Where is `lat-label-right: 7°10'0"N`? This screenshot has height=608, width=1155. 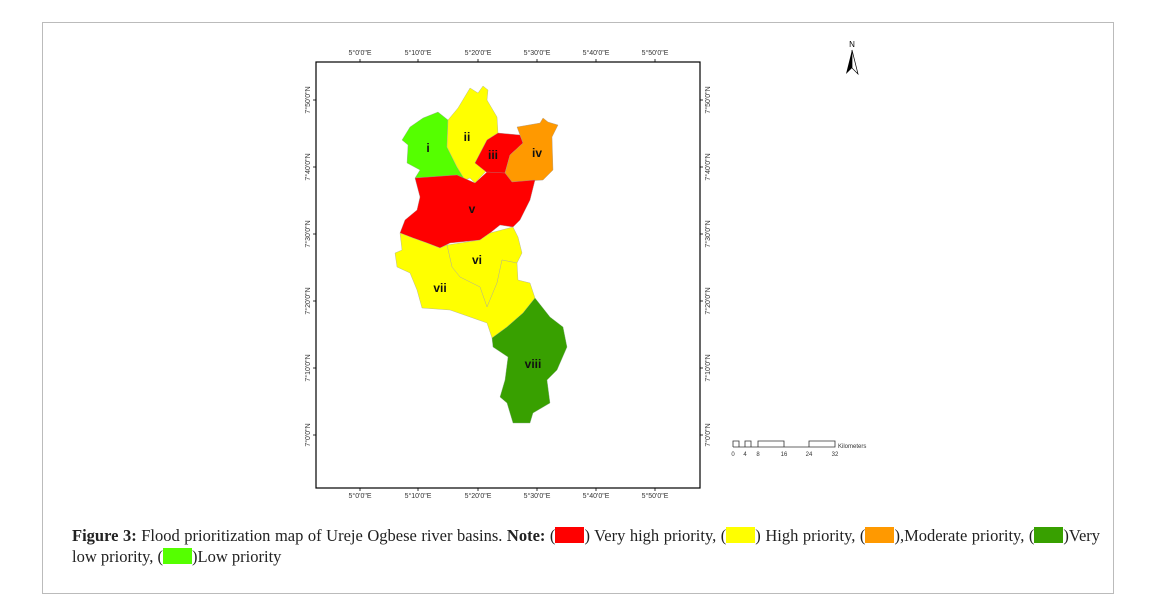 lat-label-right: 7°10'0"N is located at coordinates (708, 367).